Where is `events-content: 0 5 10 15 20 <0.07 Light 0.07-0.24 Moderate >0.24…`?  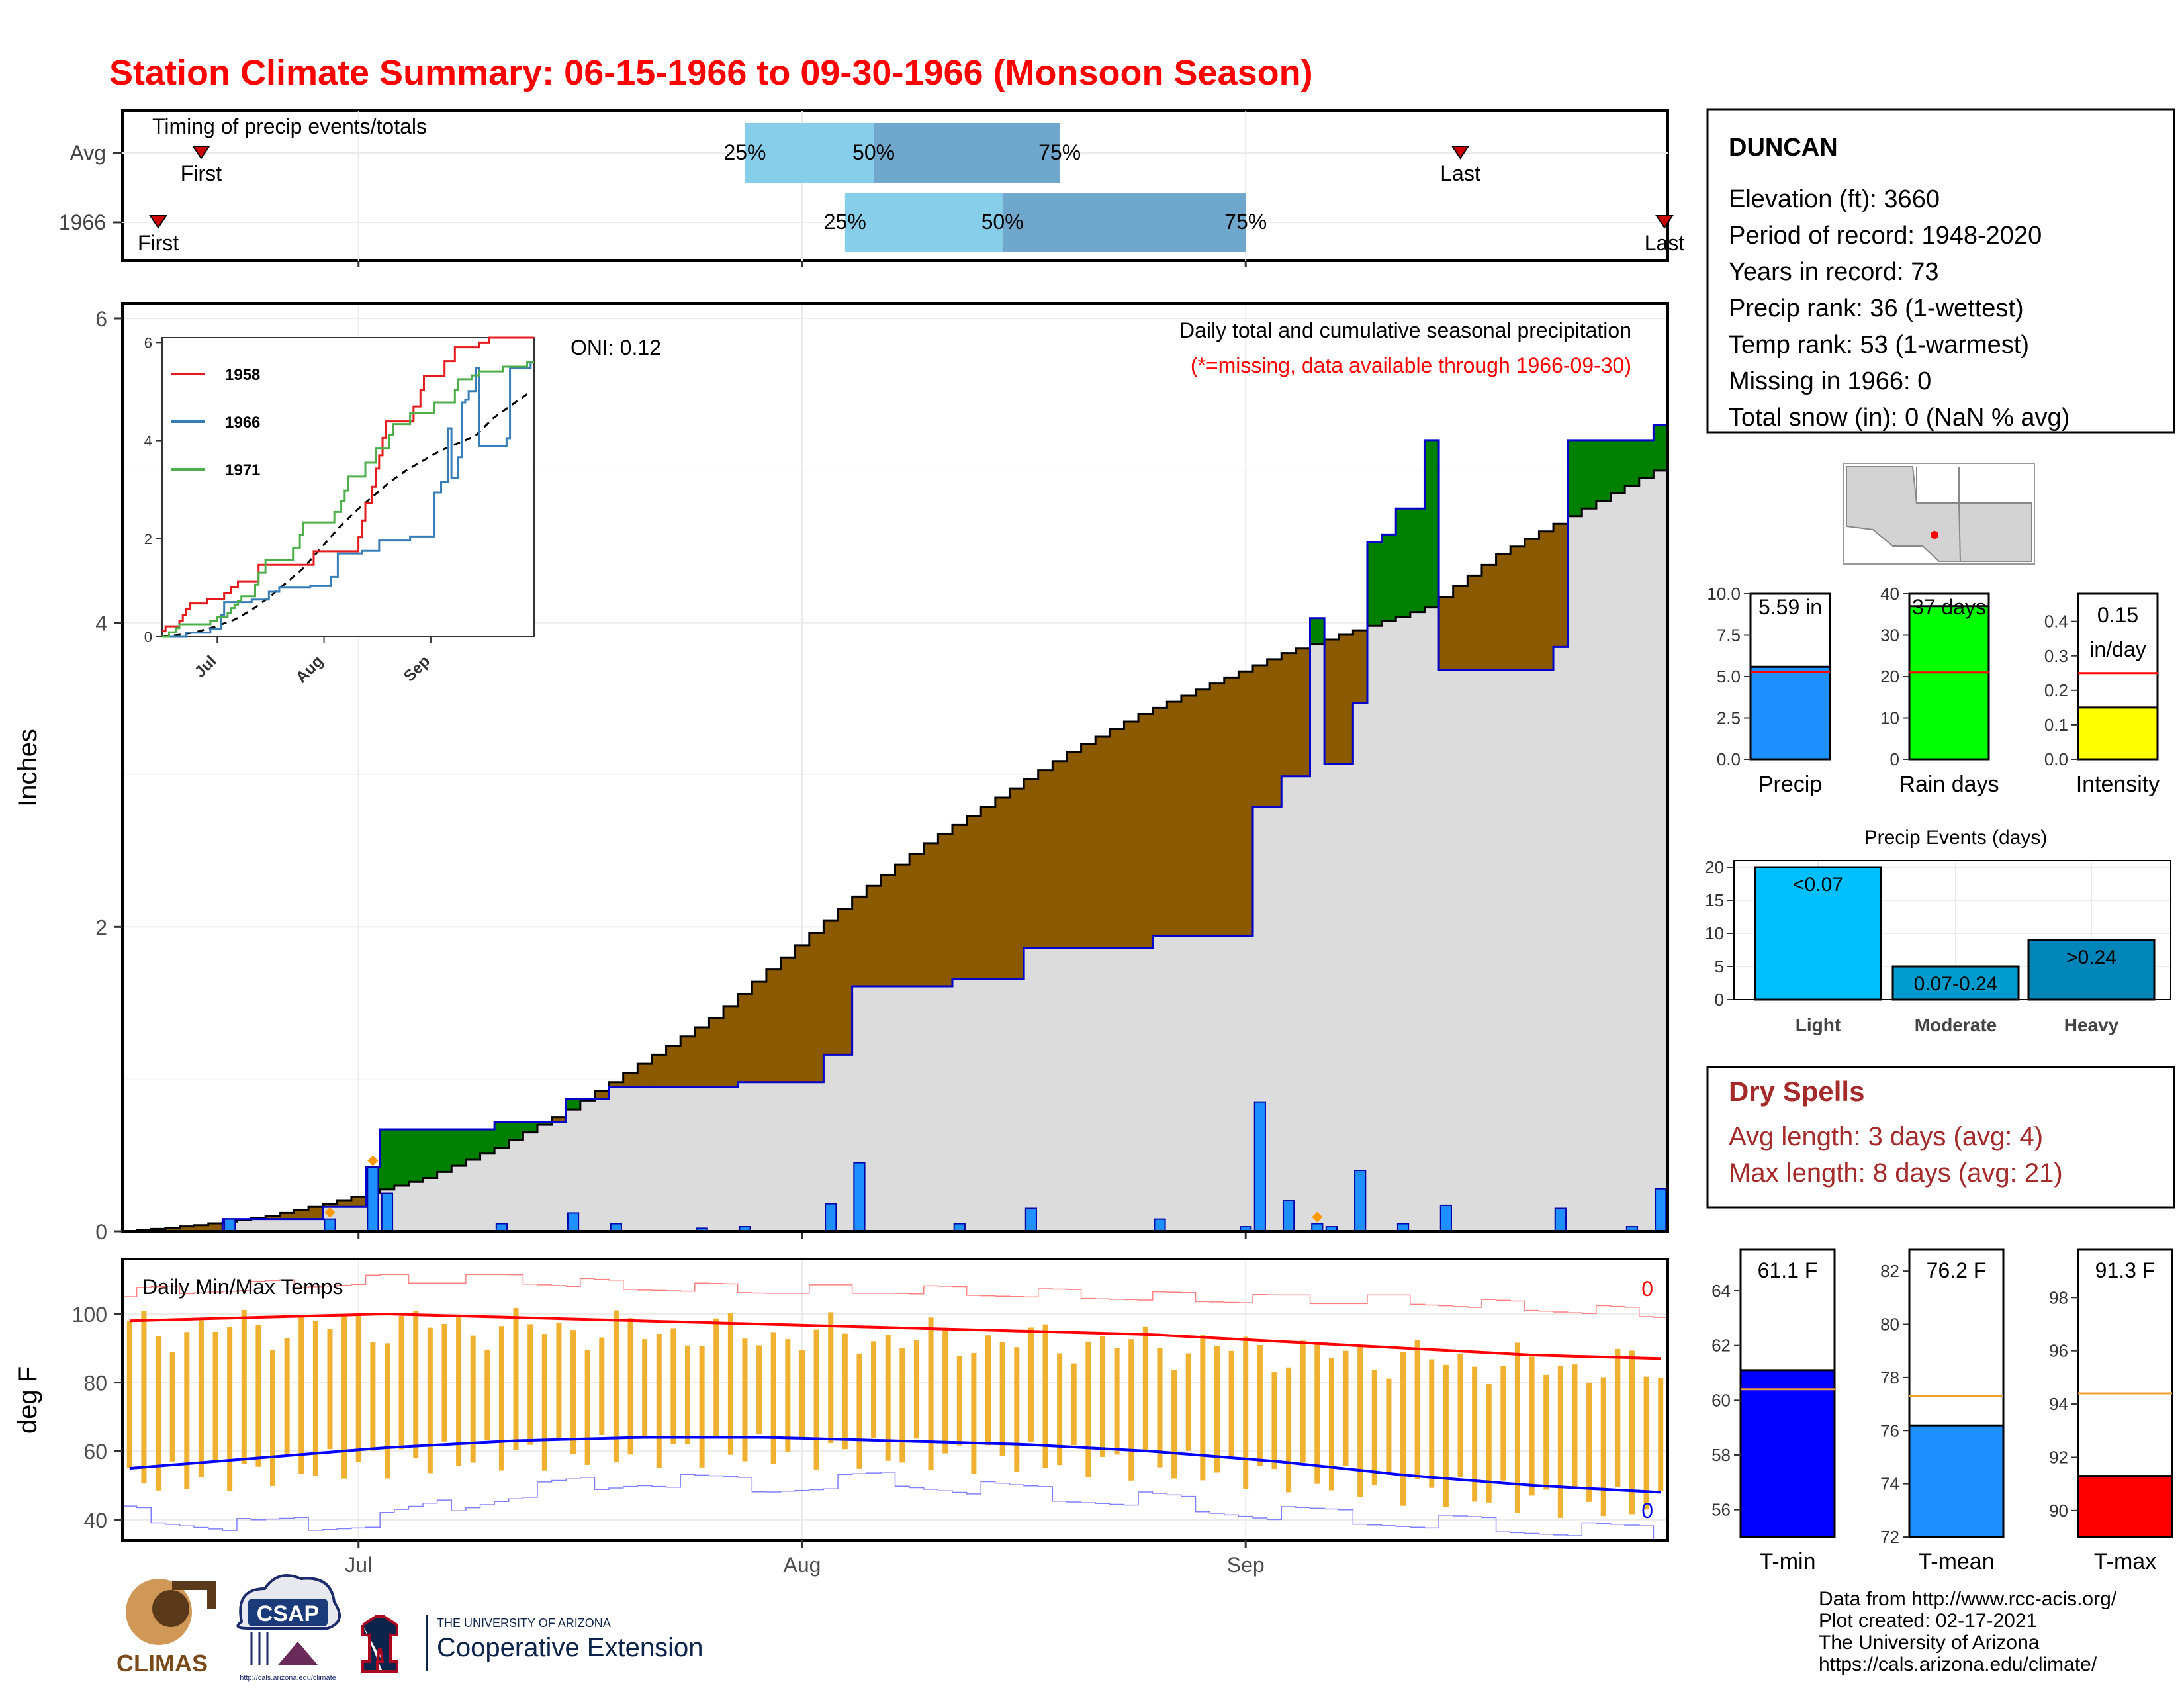 events-content: 0 5 10 15 20 <0.07 Light 0.07-0.24 Moderate >0.24… is located at coordinates (1938, 946).